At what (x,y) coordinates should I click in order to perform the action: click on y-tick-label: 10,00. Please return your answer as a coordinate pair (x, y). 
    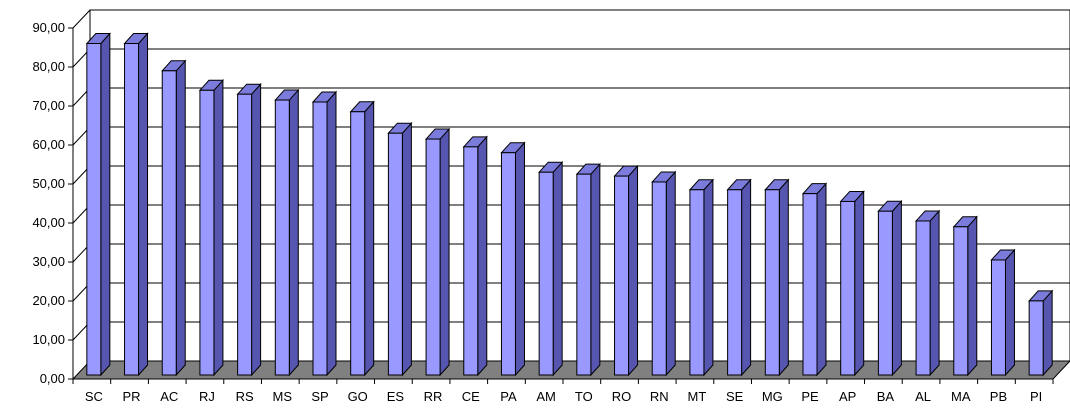
    Looking at the image, I should click on (48, 339).